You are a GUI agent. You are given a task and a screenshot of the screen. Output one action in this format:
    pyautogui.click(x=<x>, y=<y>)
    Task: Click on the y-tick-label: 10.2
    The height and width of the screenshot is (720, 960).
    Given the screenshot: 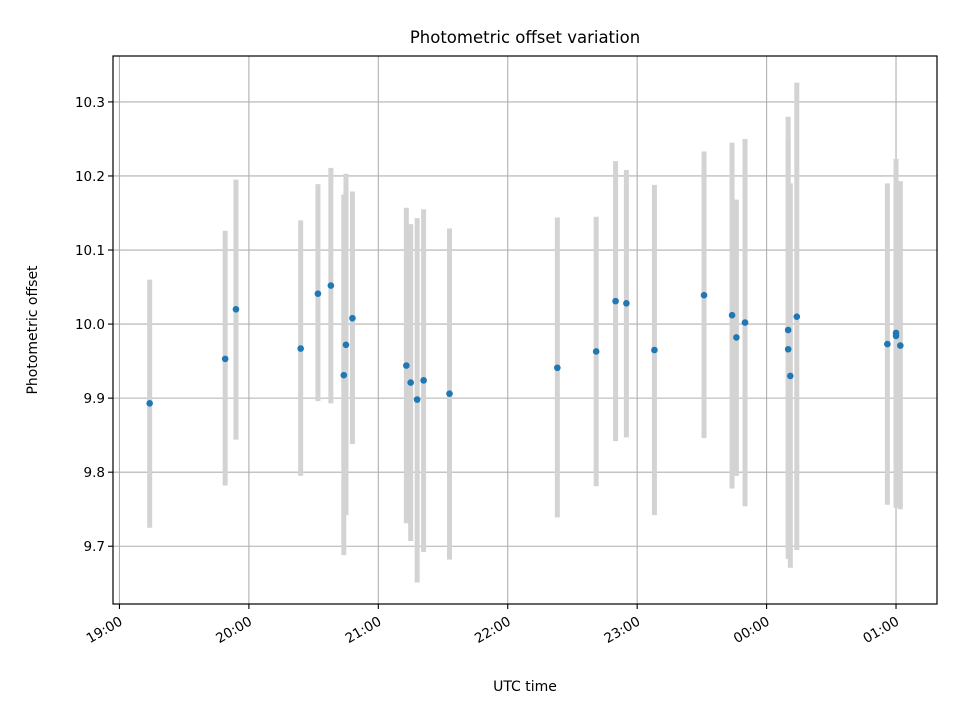 What is the action you would take?
    pyautogui.click(x=90, y=177)
    